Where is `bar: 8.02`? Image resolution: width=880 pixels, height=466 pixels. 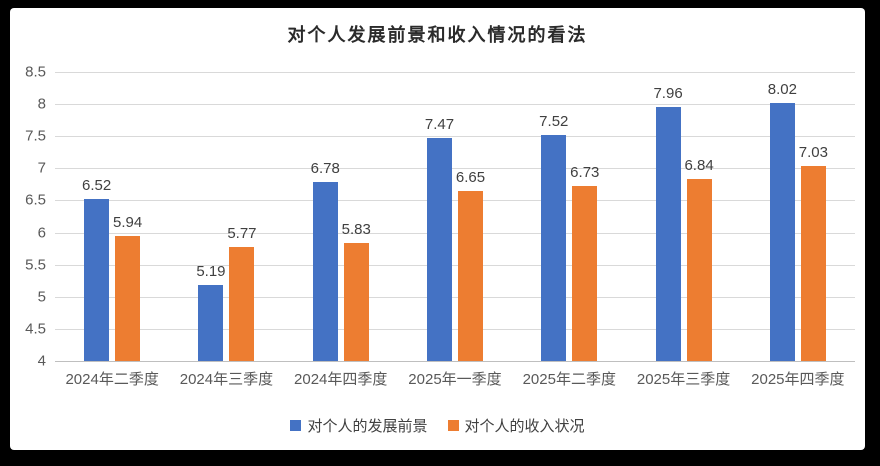
bar: 8.02 is located at coordinates (782, 221).